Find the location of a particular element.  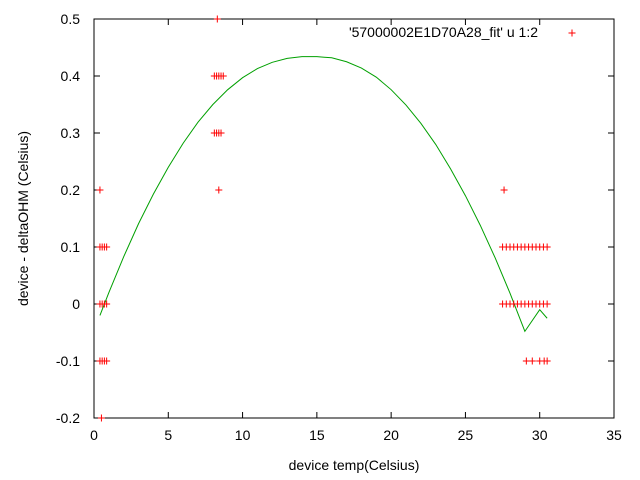

x-tick-label: 10 is located at coordinates (243, 435).